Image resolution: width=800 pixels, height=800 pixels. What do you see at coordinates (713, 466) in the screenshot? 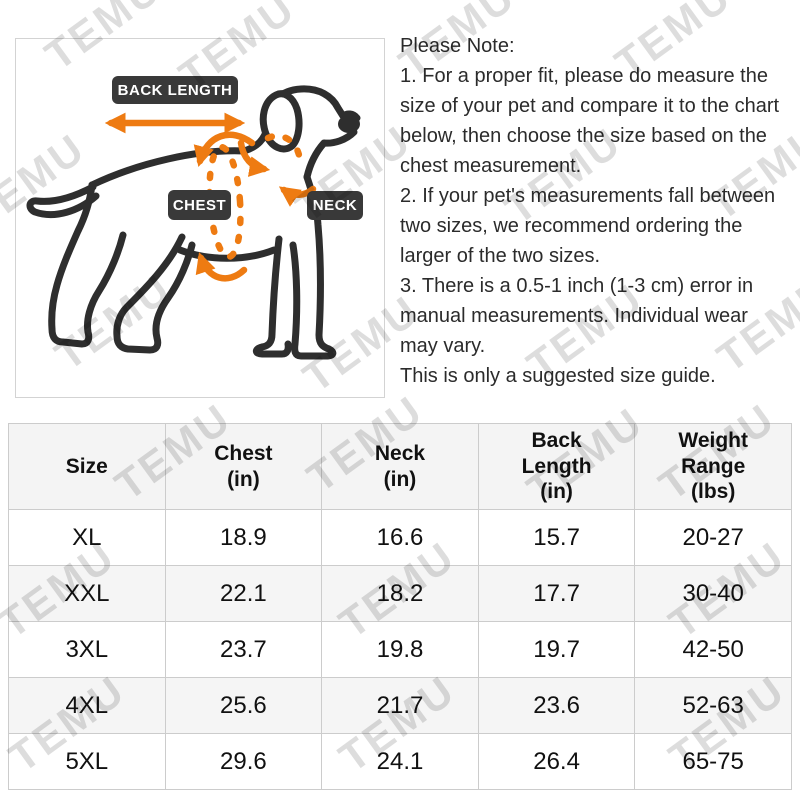
I see `col-header-weight-range: Weight Range (lbs)` at bounding box center [713, 466].